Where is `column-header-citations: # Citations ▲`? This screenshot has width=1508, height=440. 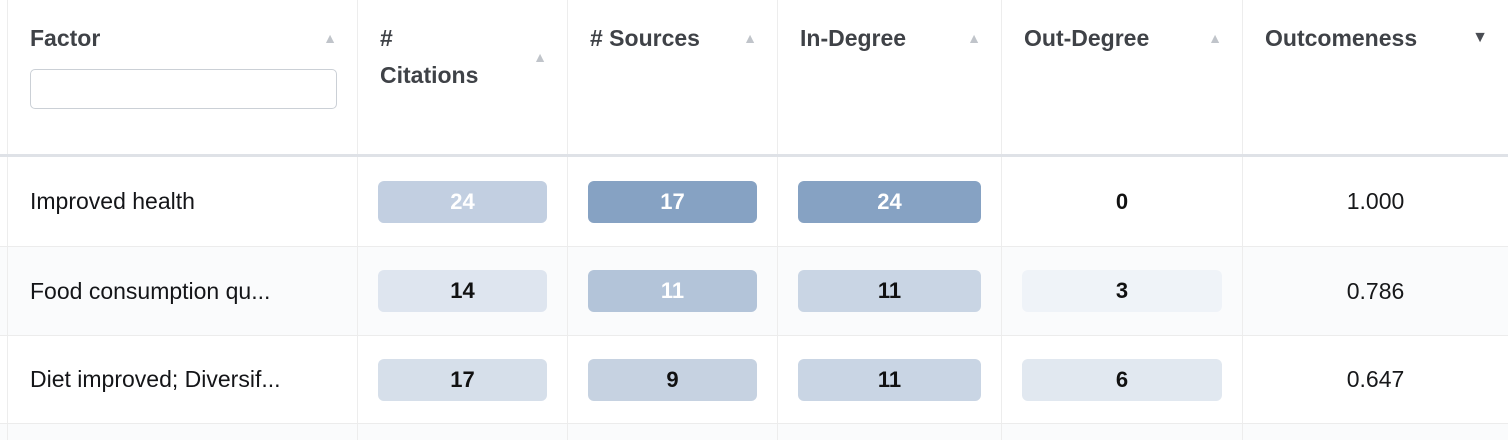
column-header-citations: # Citations ▲ is located at coordinates (463, 77).